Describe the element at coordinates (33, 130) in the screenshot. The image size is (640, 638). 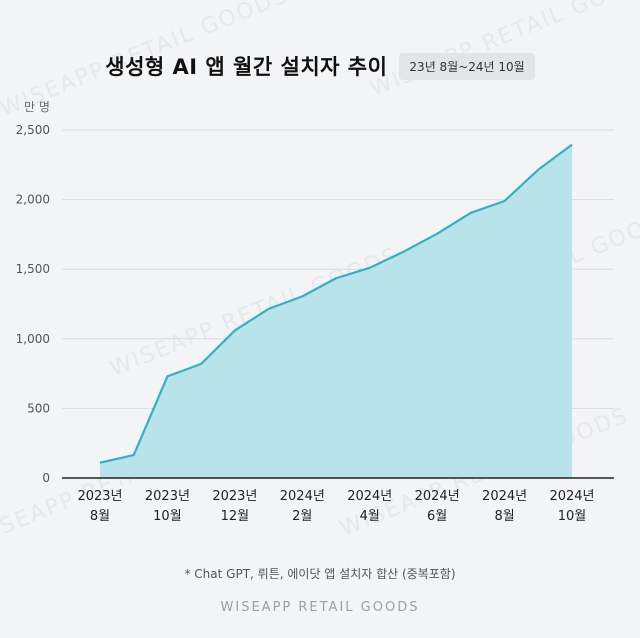
I see `y-tick-label: 2,500` at that location.